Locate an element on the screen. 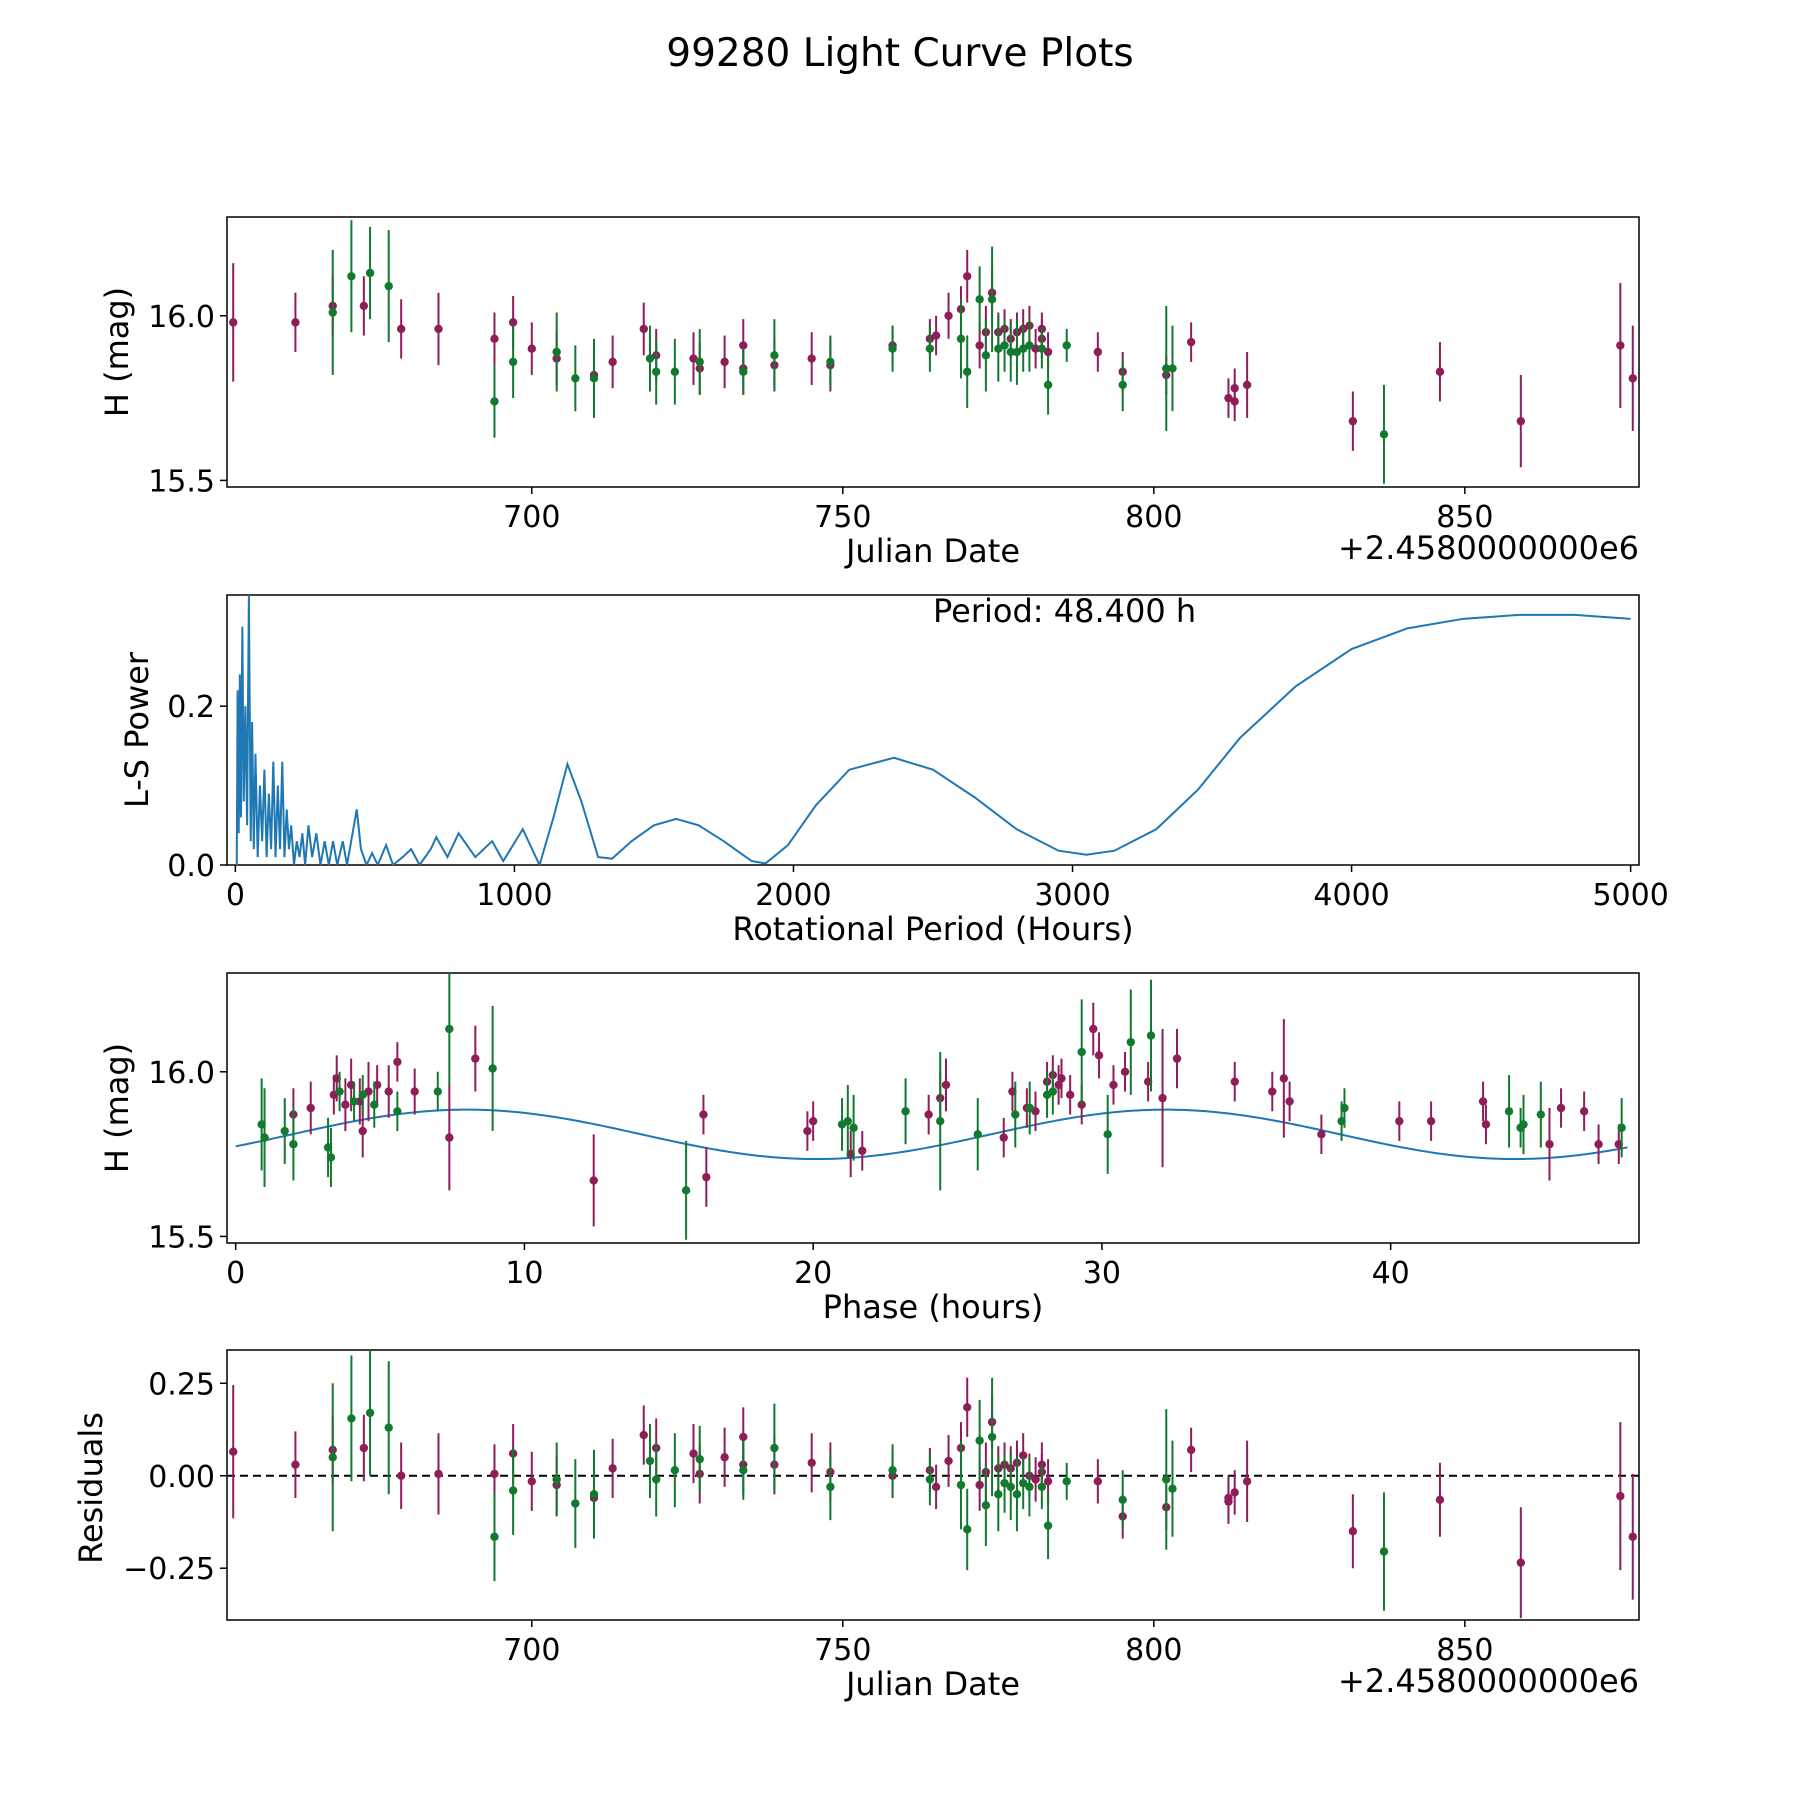  panel-raw-xlabel: Julian Date is located at coordinates (932, 551).